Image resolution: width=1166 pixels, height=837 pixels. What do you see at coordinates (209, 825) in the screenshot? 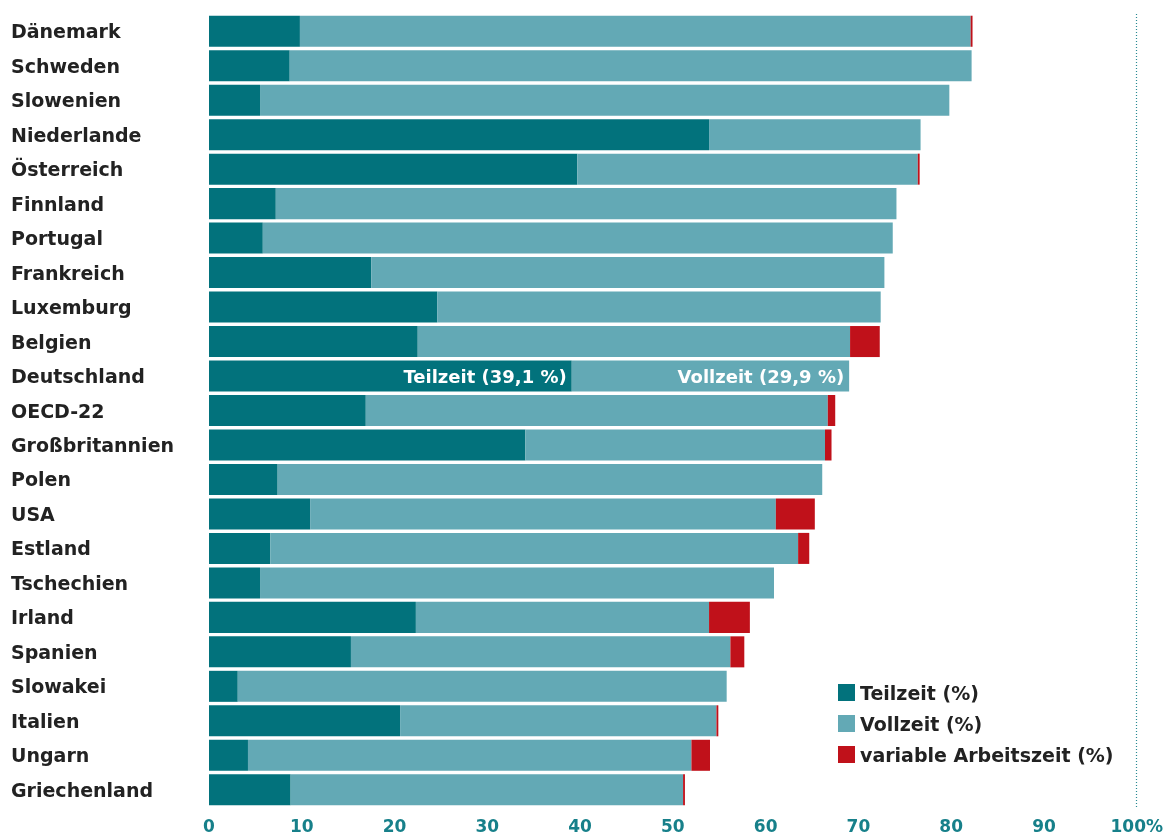
I see `x-tick-label: 0` at bounding box center [209, 825].